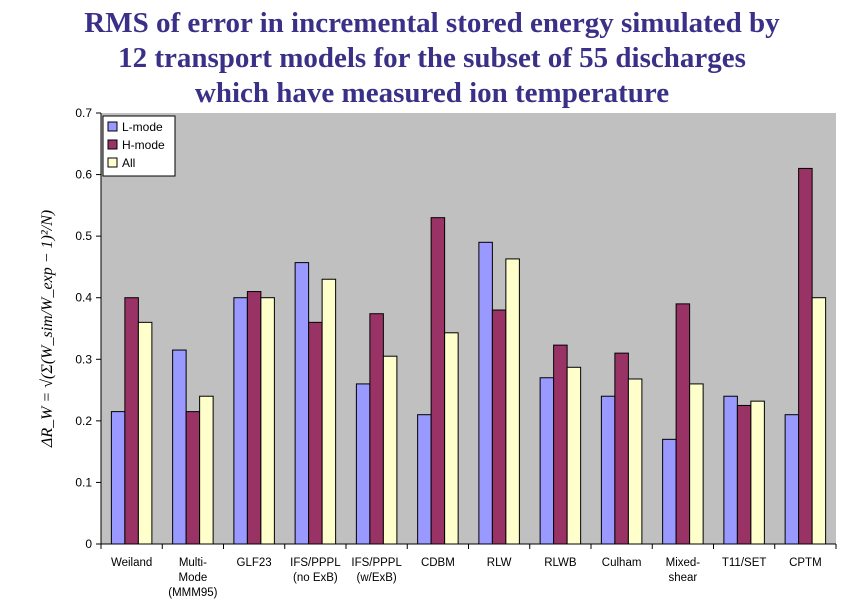  Describe the element at coordinates (432, 93) in the screenshot. I see `chart-title-line-3: which have measured ion temperature` at that location.